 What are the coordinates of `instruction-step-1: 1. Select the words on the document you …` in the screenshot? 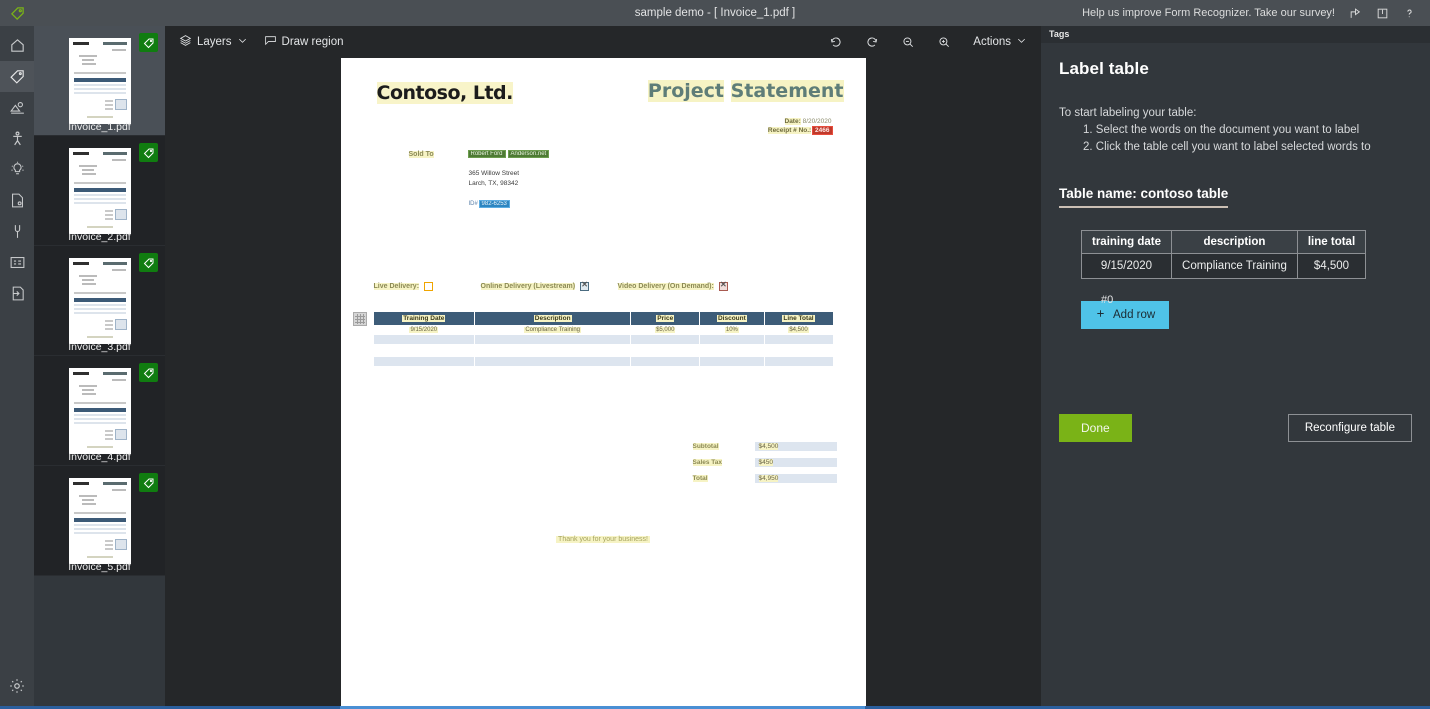 It's located at (1221, 130).